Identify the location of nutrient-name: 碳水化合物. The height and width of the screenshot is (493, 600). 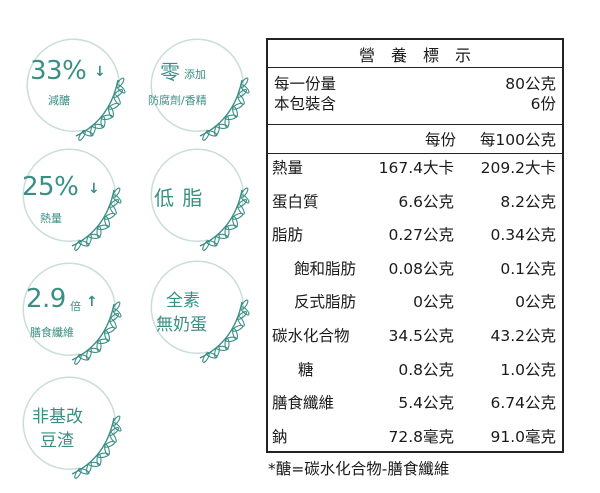
(311, 336).